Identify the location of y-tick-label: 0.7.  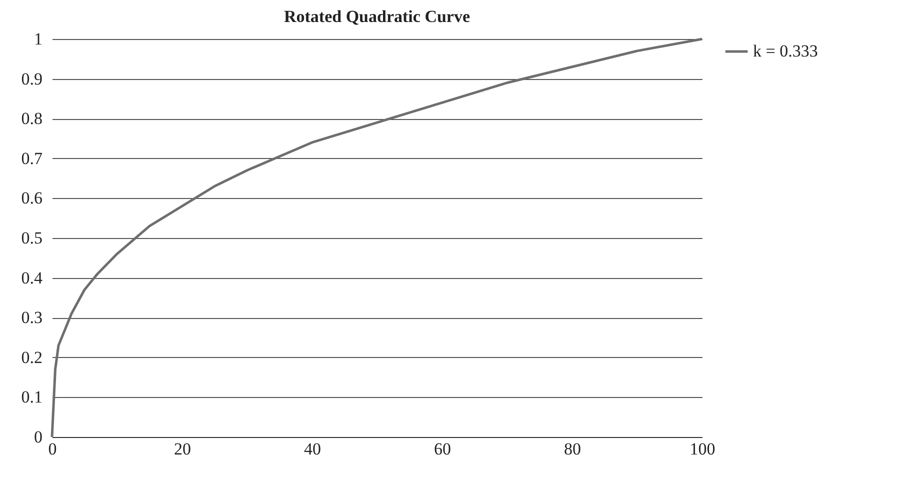
(32, 158).